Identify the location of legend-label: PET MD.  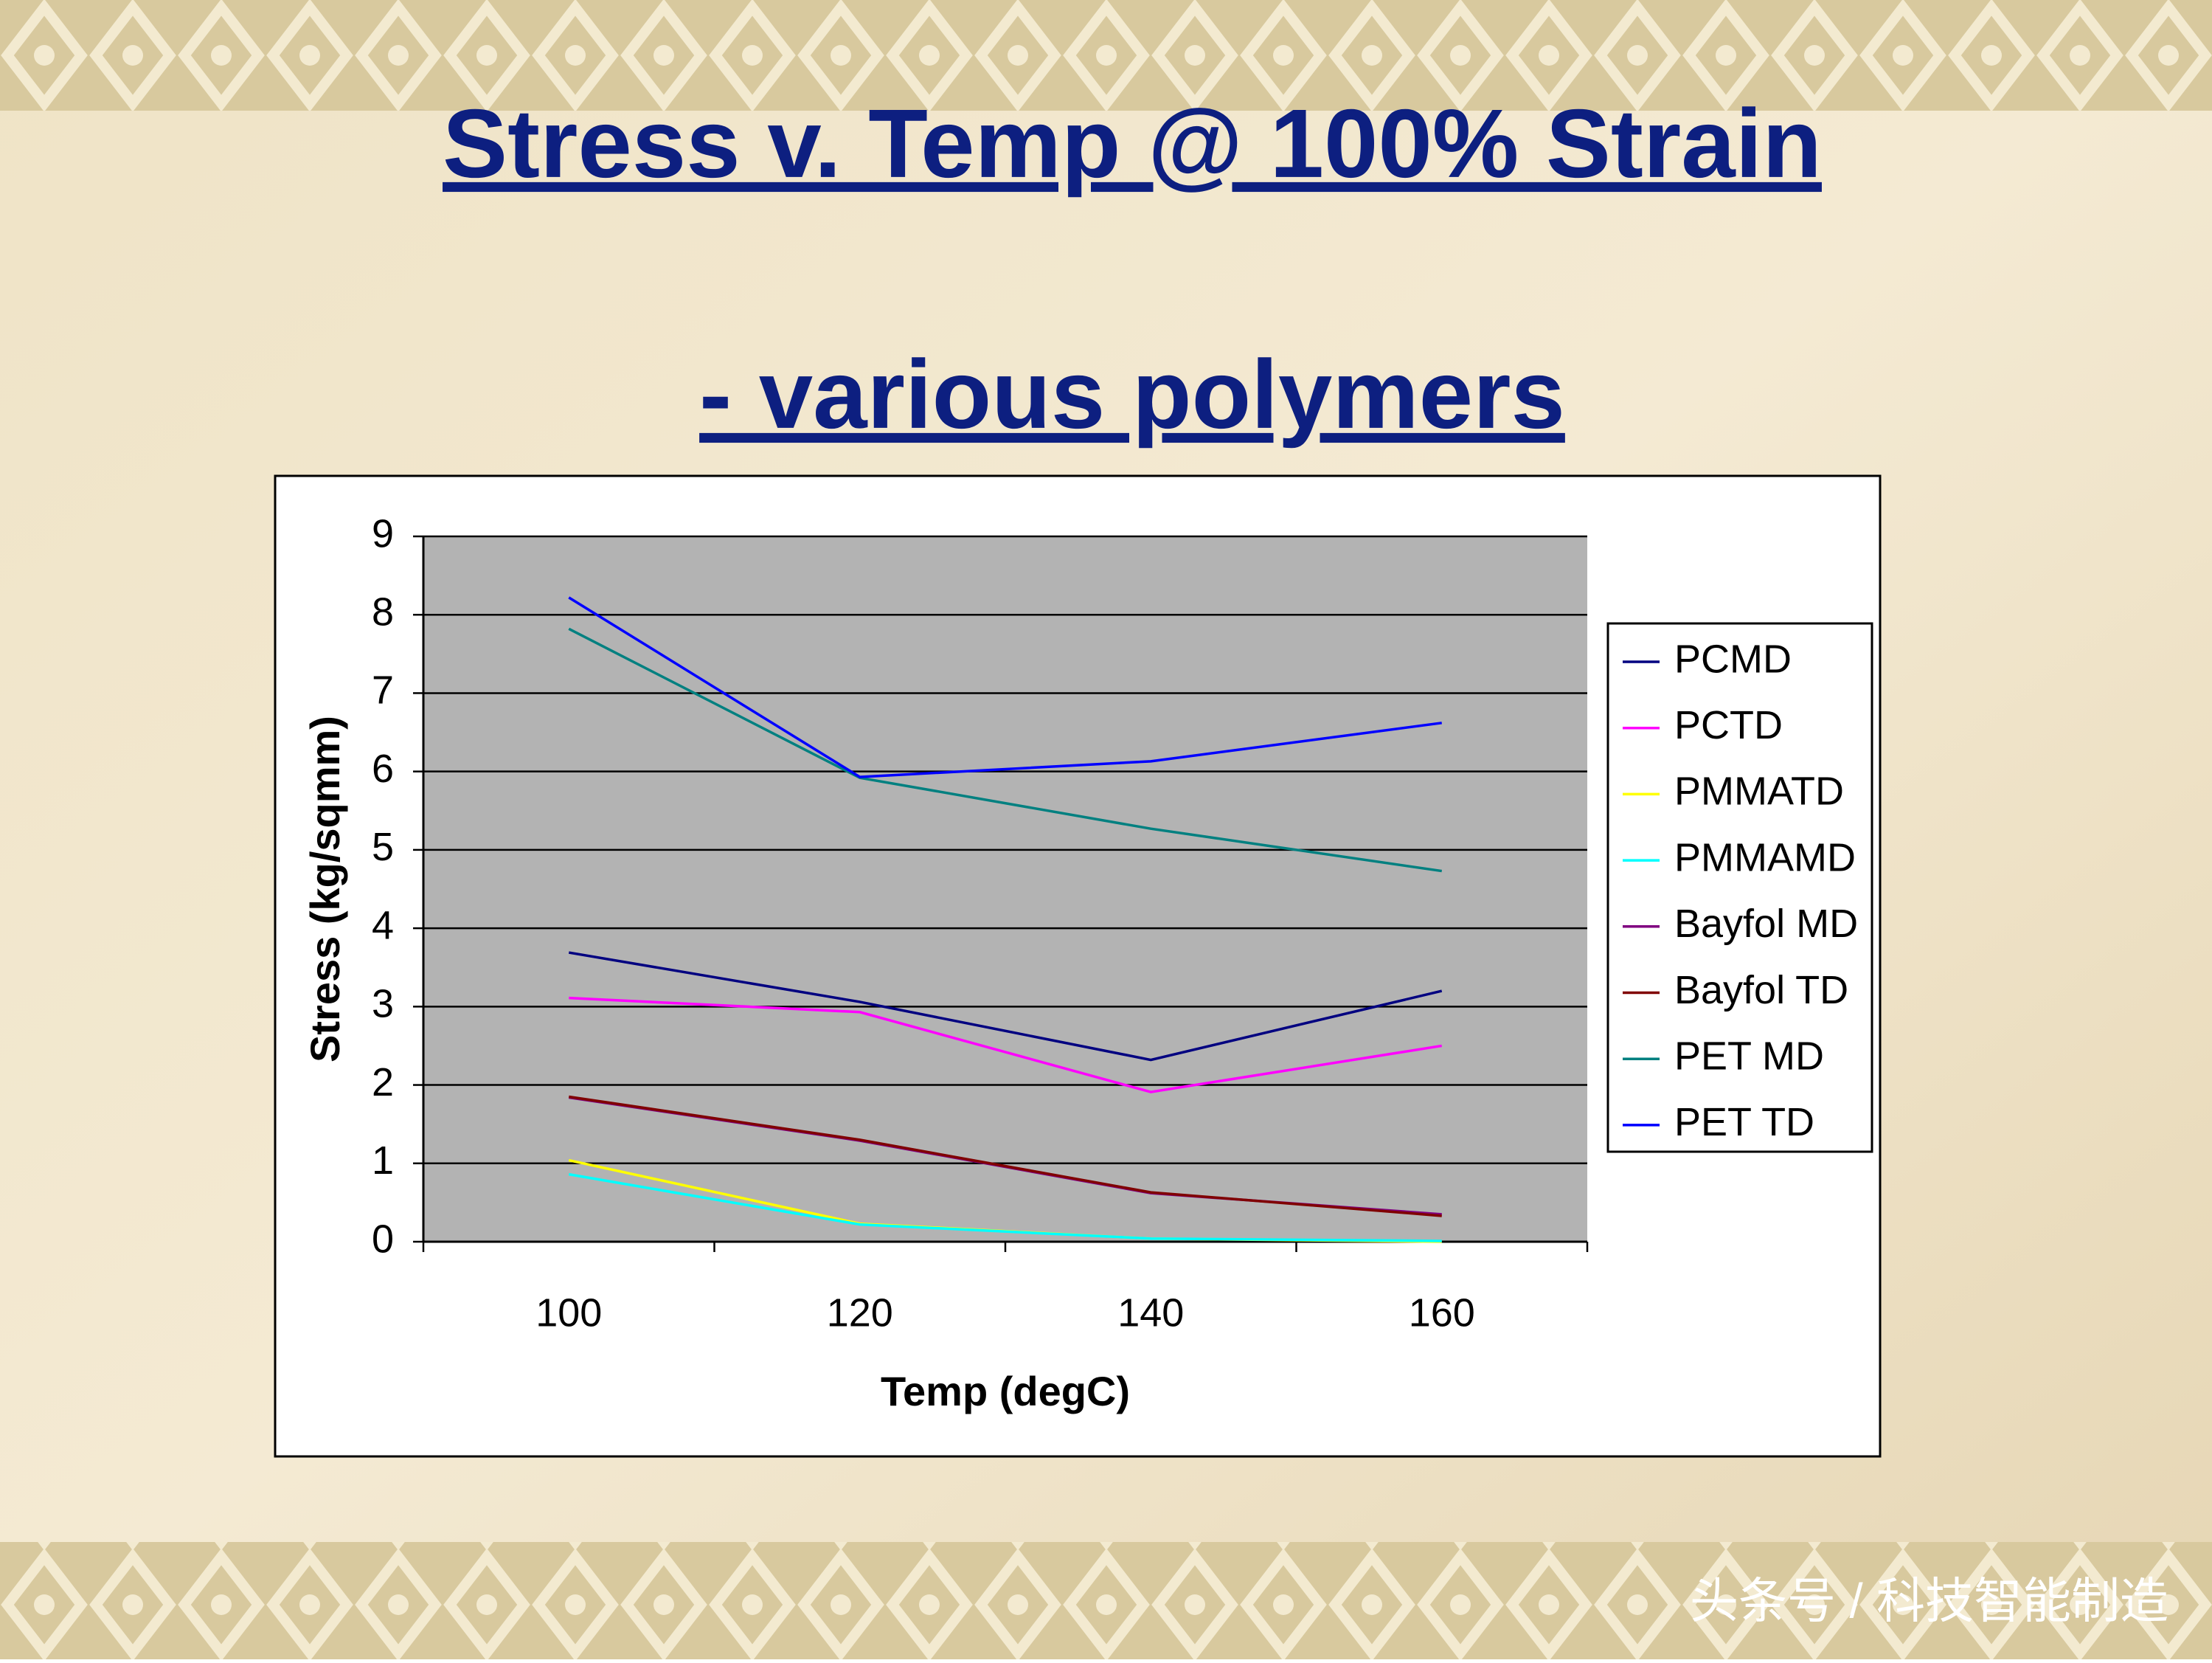
(1749, 1056).